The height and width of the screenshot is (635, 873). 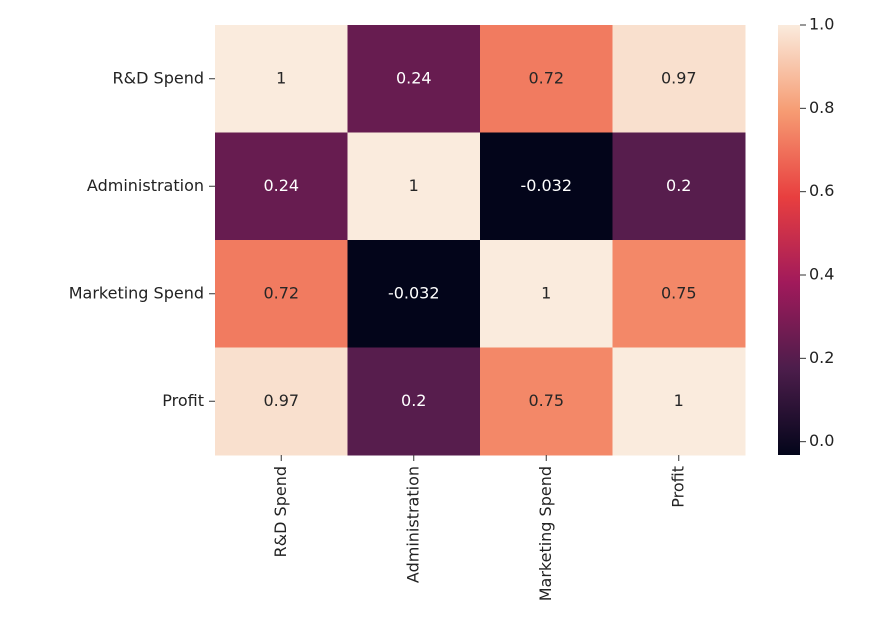 I want to click on y-tick-label: Administration, so click(x=145, y=185).